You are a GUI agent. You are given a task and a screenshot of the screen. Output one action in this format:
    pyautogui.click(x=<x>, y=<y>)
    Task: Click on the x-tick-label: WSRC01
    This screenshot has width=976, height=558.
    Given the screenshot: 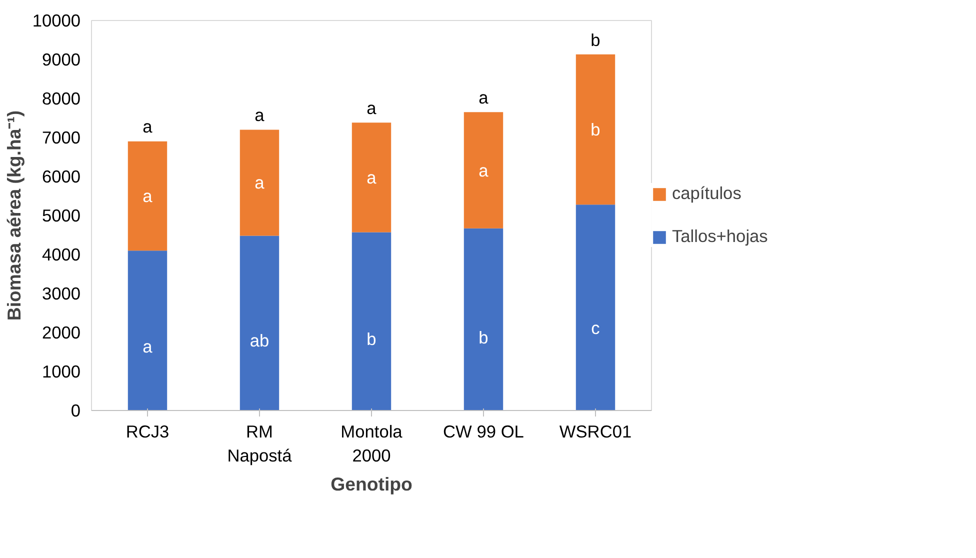 What is the action you would take?
    pyautogui.click(x=595, y=432)
    